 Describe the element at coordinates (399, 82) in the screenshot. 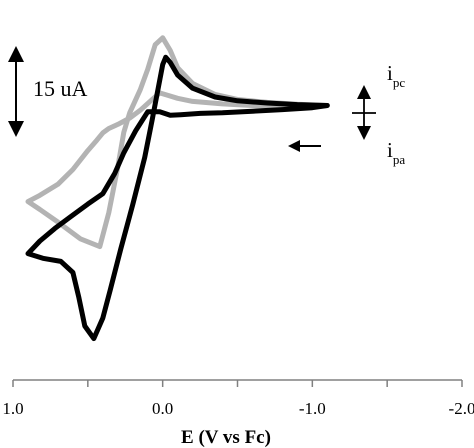

I see `ipc-subscript: pc` at that location.